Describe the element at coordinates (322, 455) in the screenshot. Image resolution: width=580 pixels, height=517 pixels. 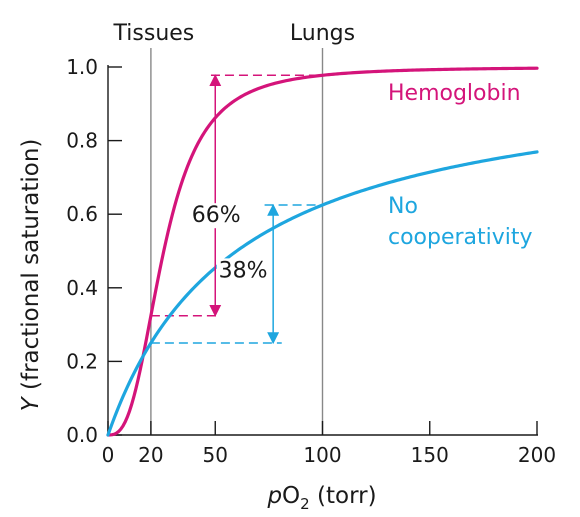
I see `x-tick-label: 100` at that location.